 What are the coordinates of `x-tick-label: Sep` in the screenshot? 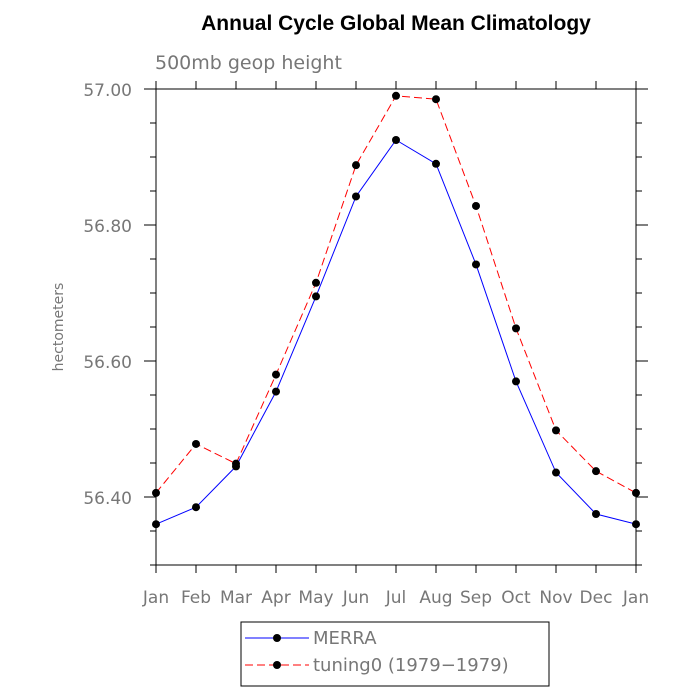 It's located at (476, 598).